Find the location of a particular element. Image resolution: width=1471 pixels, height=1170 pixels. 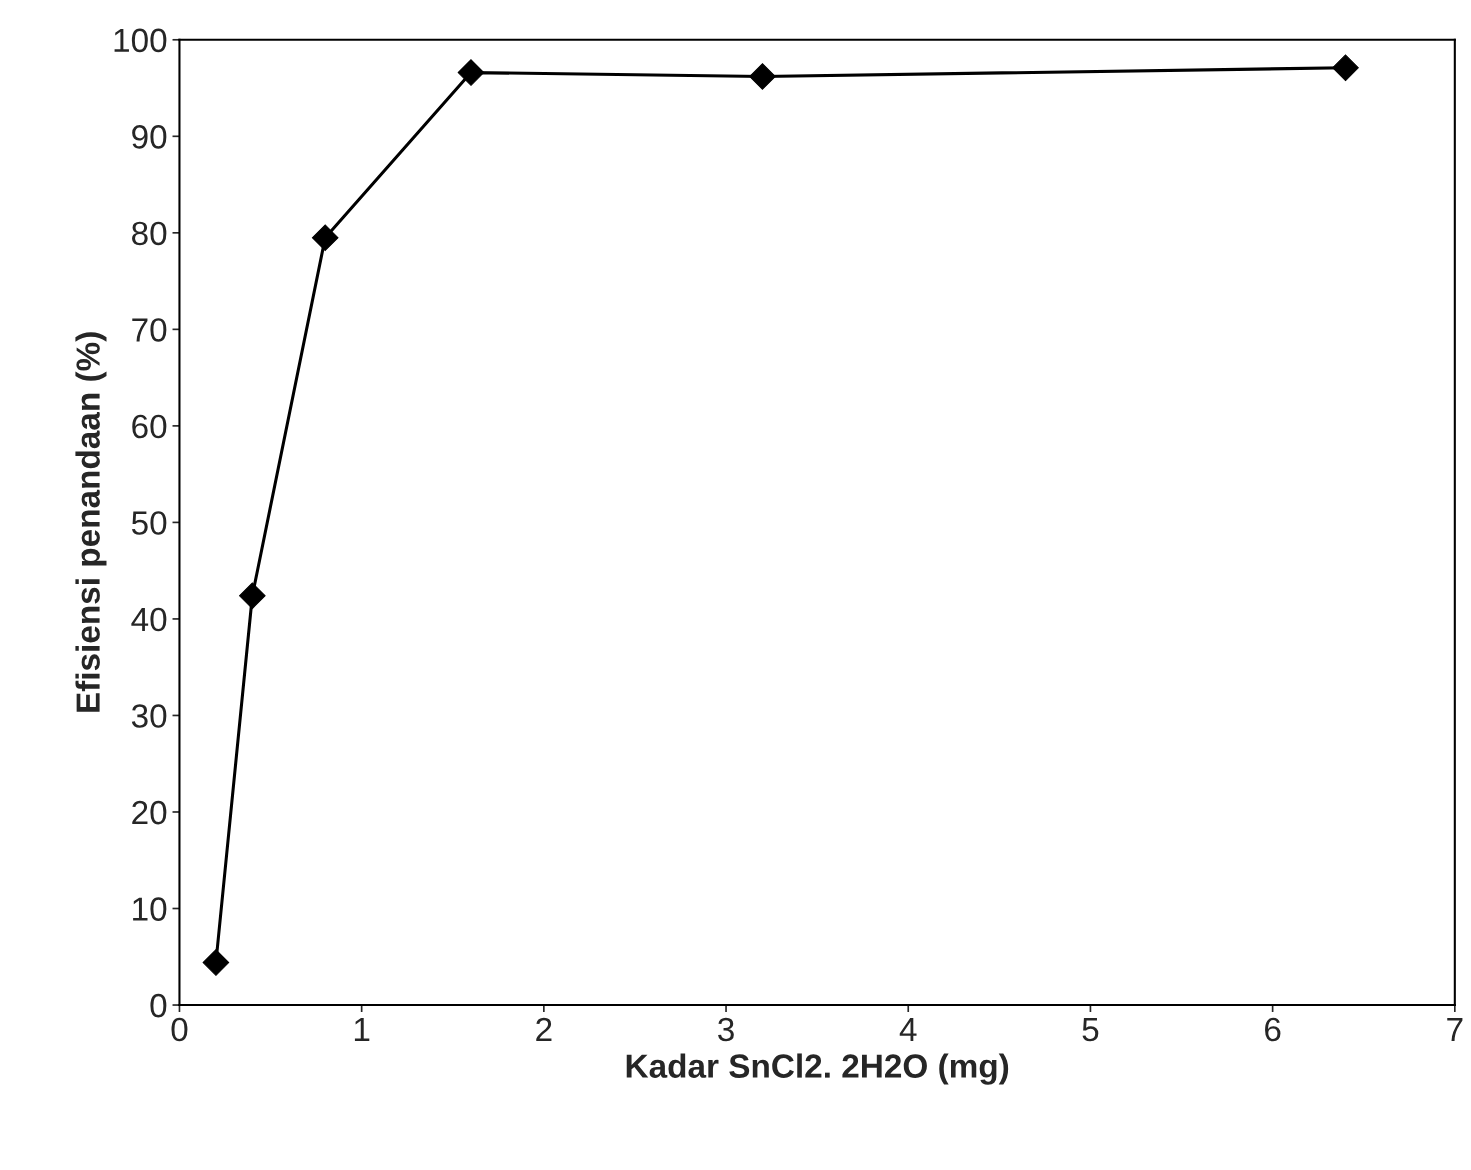

x-tick-label: 4 is located at coordinates (908, 1029).